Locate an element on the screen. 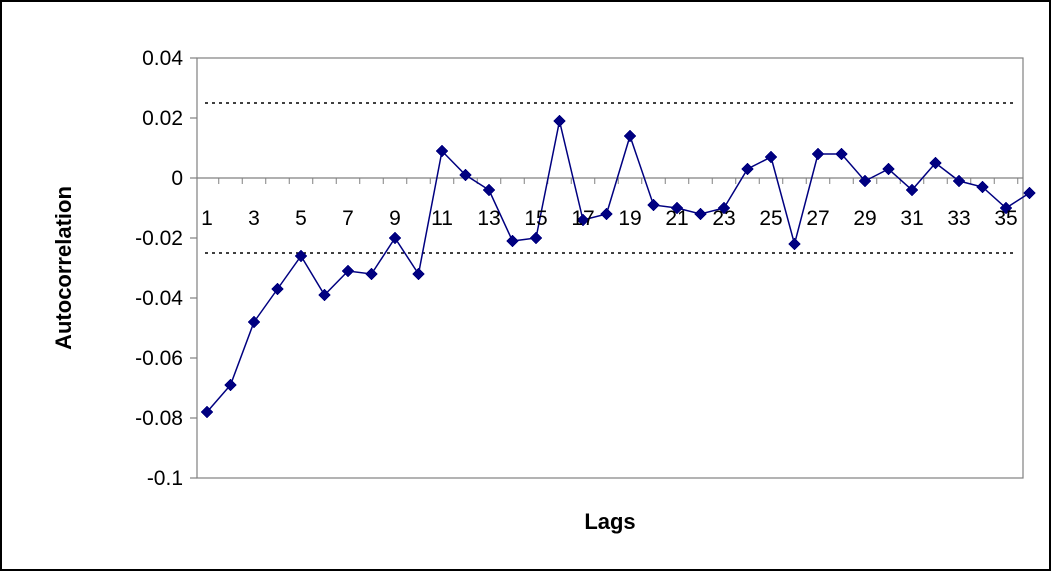  y-tick-label: -0.08 is located at coordinates (159, 418).